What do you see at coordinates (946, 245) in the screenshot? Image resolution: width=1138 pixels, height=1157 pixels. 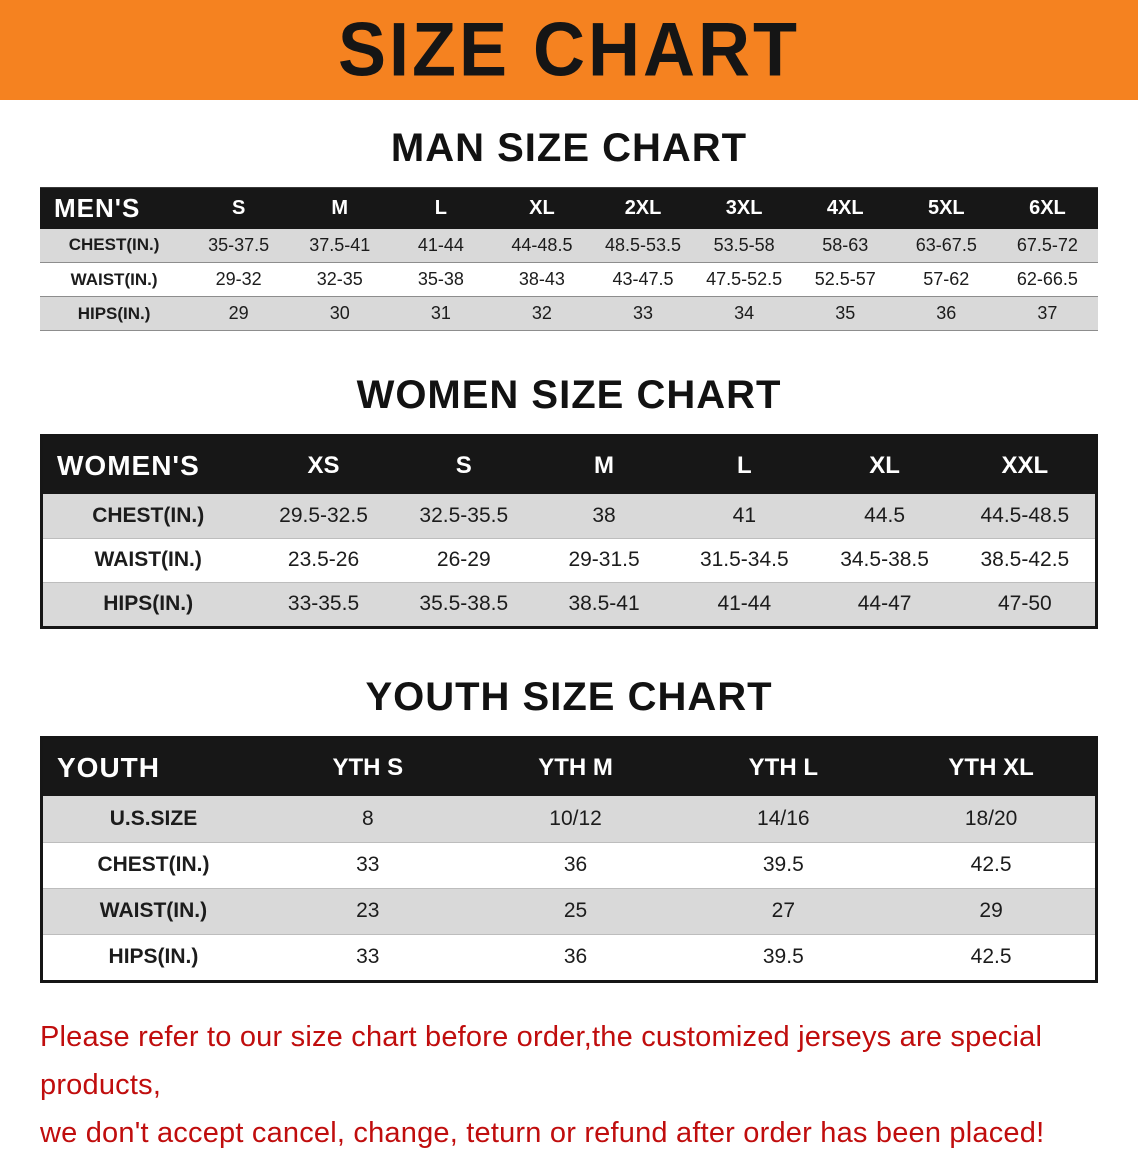 I see `size-value: 63-67.5` at bounding box center [946, 245].